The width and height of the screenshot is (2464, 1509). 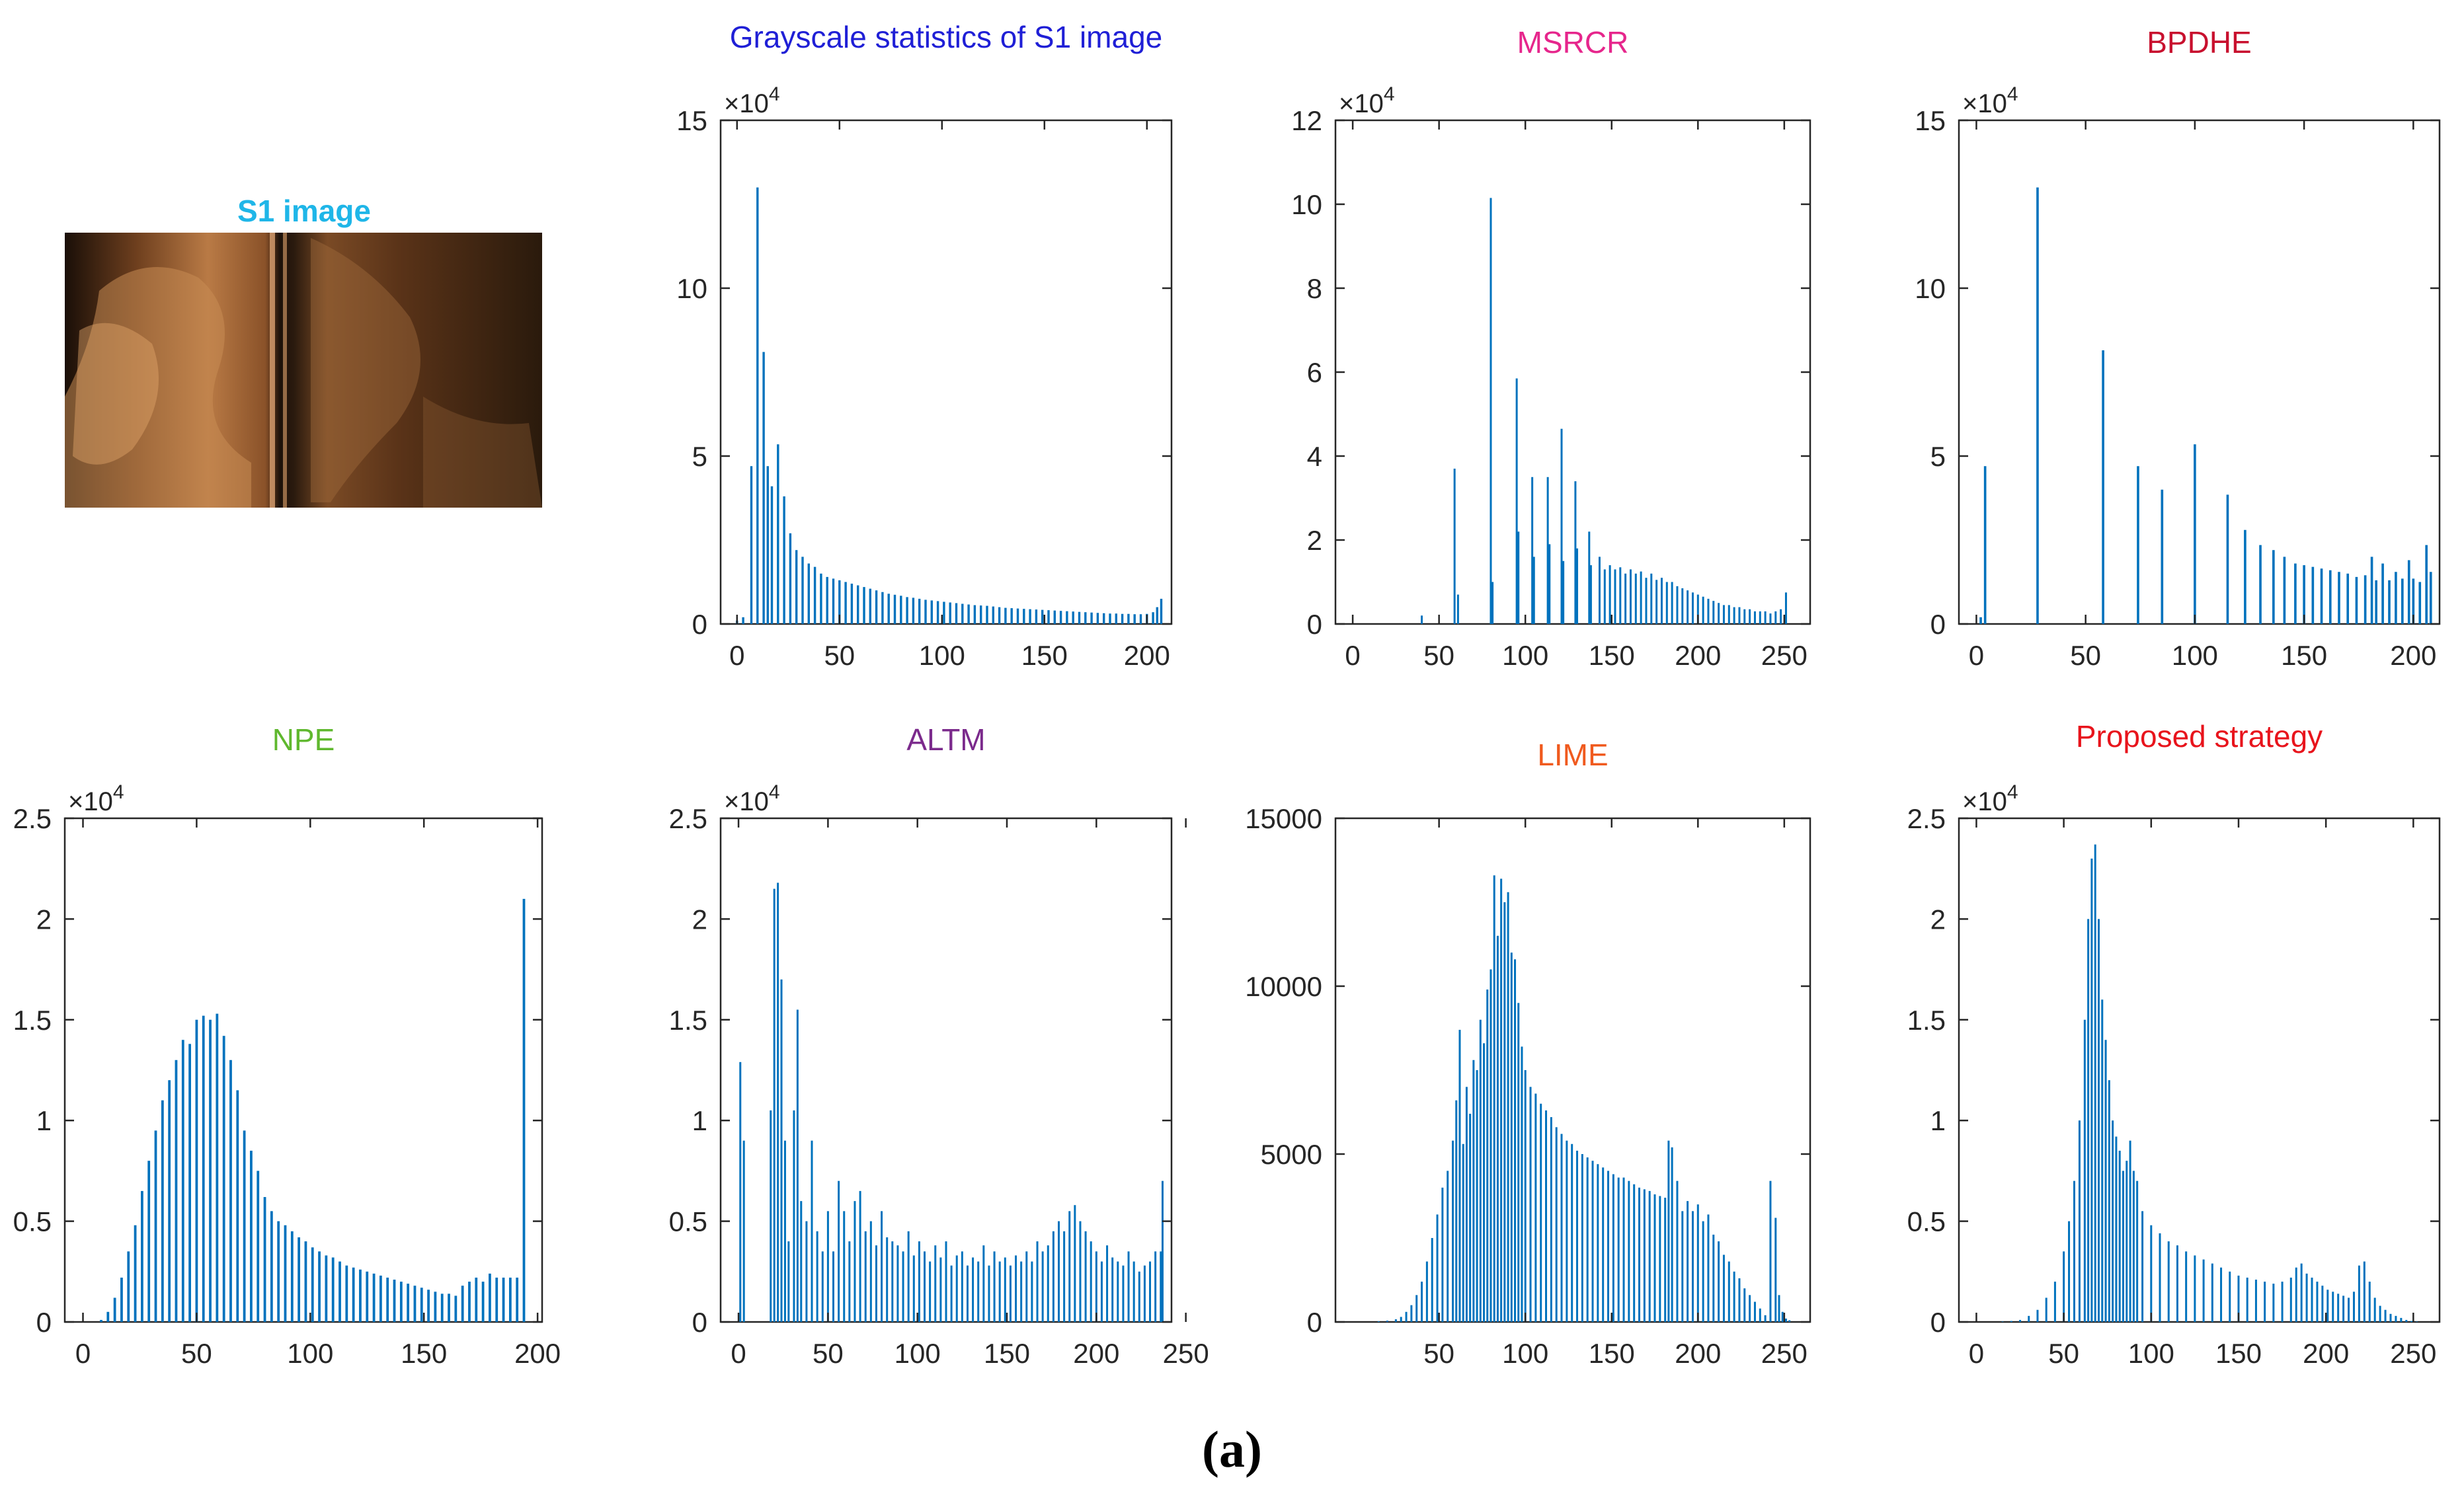 What do you see at coordinates (1314, 456) in the screenshot?
I see `y-tick-label: 4` at bounding box center [1314, 456].